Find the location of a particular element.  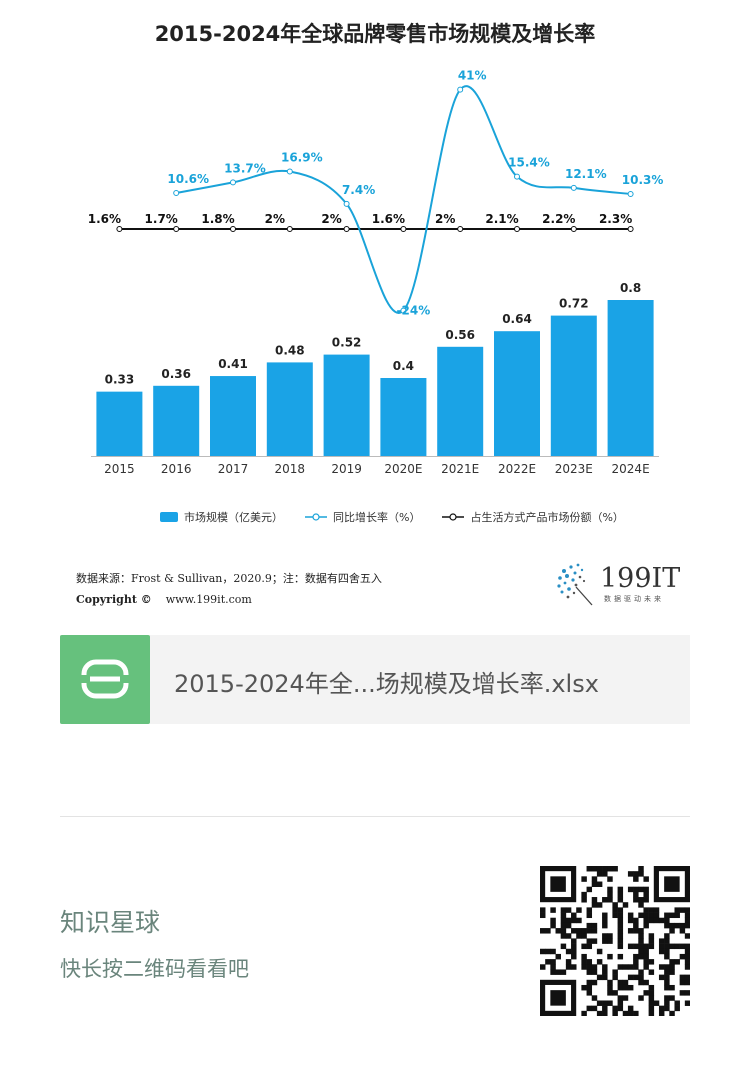

qr-finder-core is located at coordinates (558, 884).